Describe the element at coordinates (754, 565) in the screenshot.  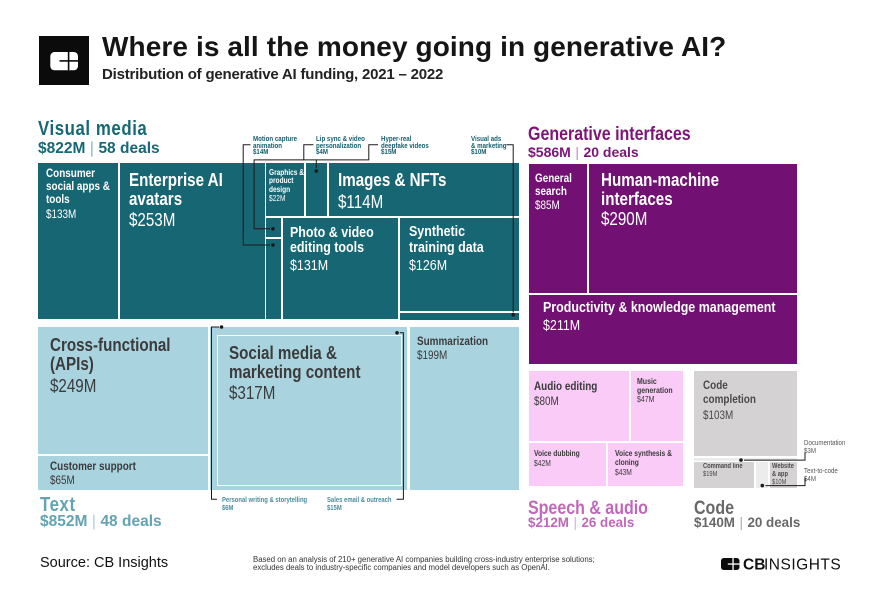
I see `svg-text: CB` at that location.